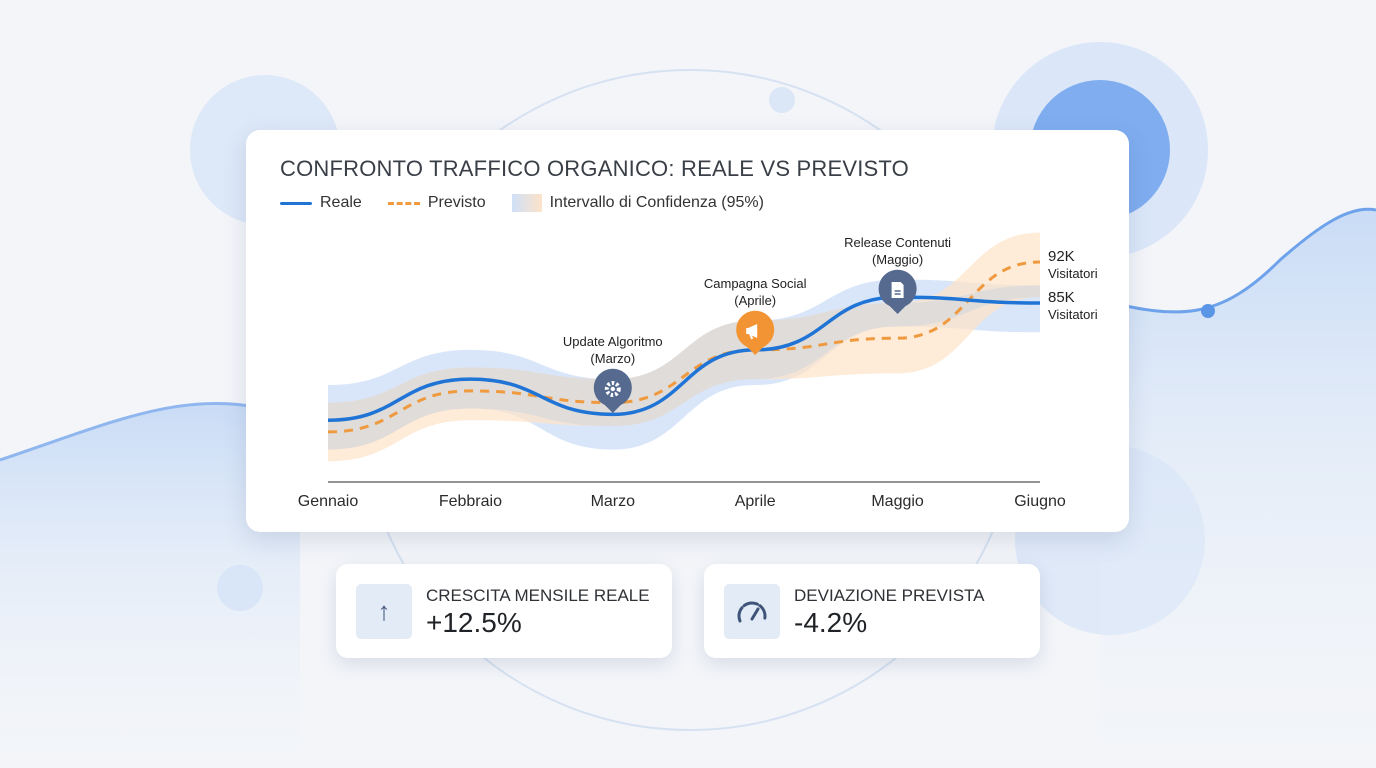 The width and height of the screenshot is (1376, 768). I want to click on end-label-value: 85K, so click(1061, 297).